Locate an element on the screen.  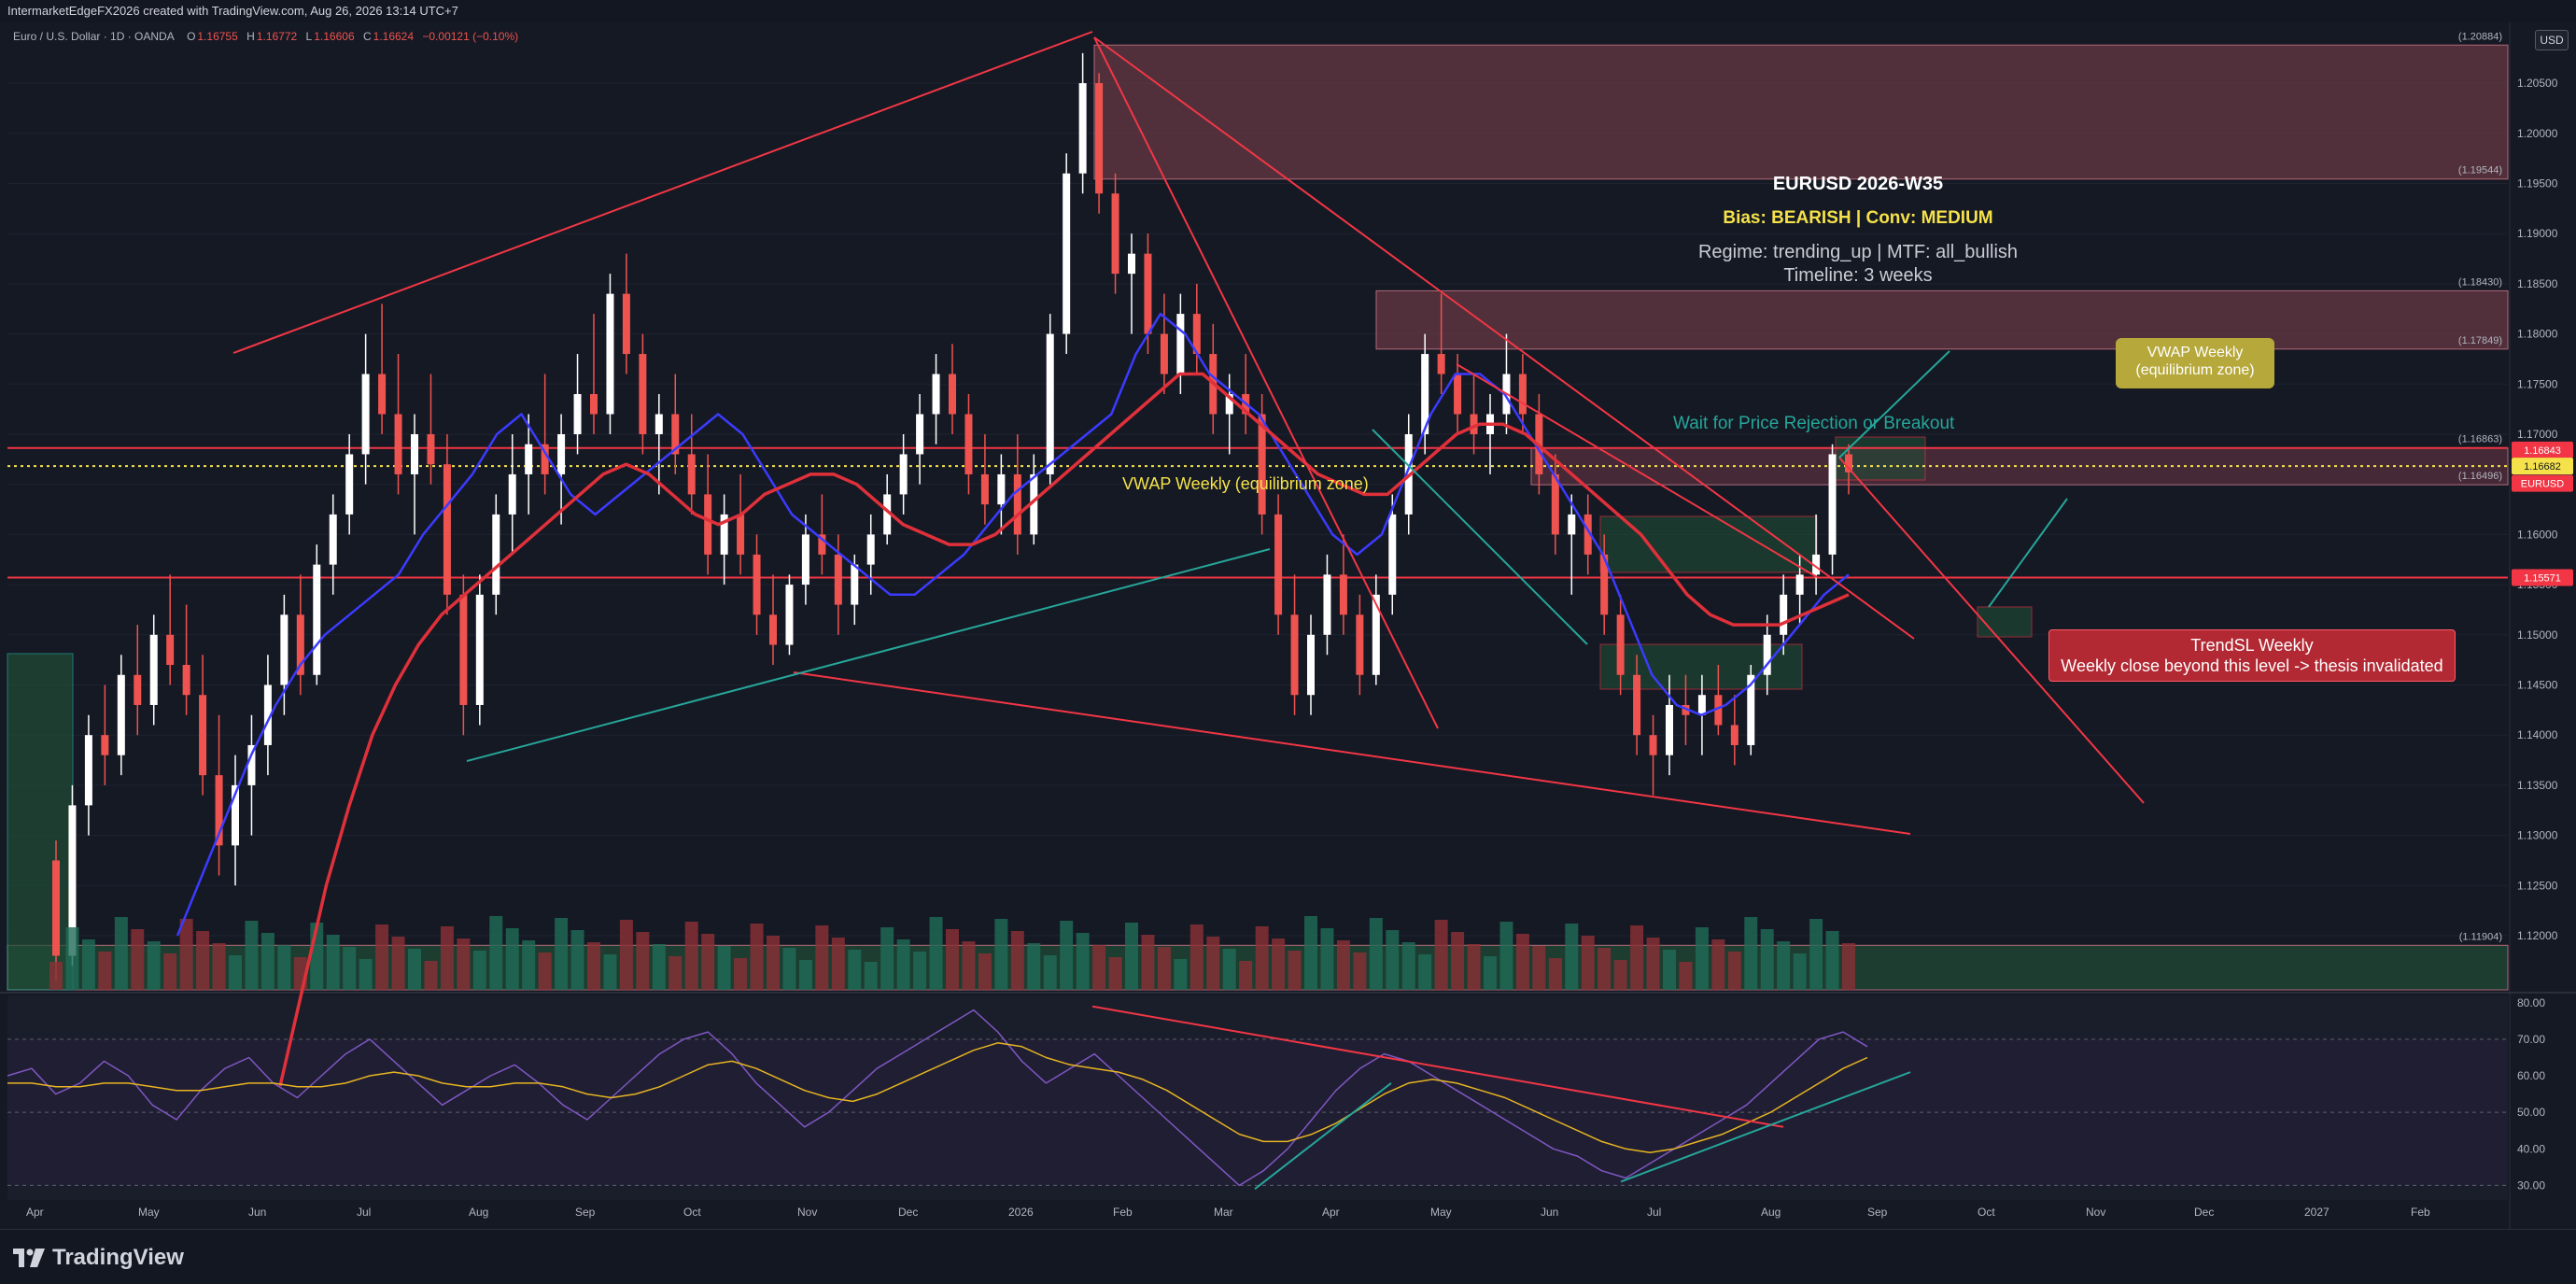
currency-button: USD is located at coordinates (2552, 40).